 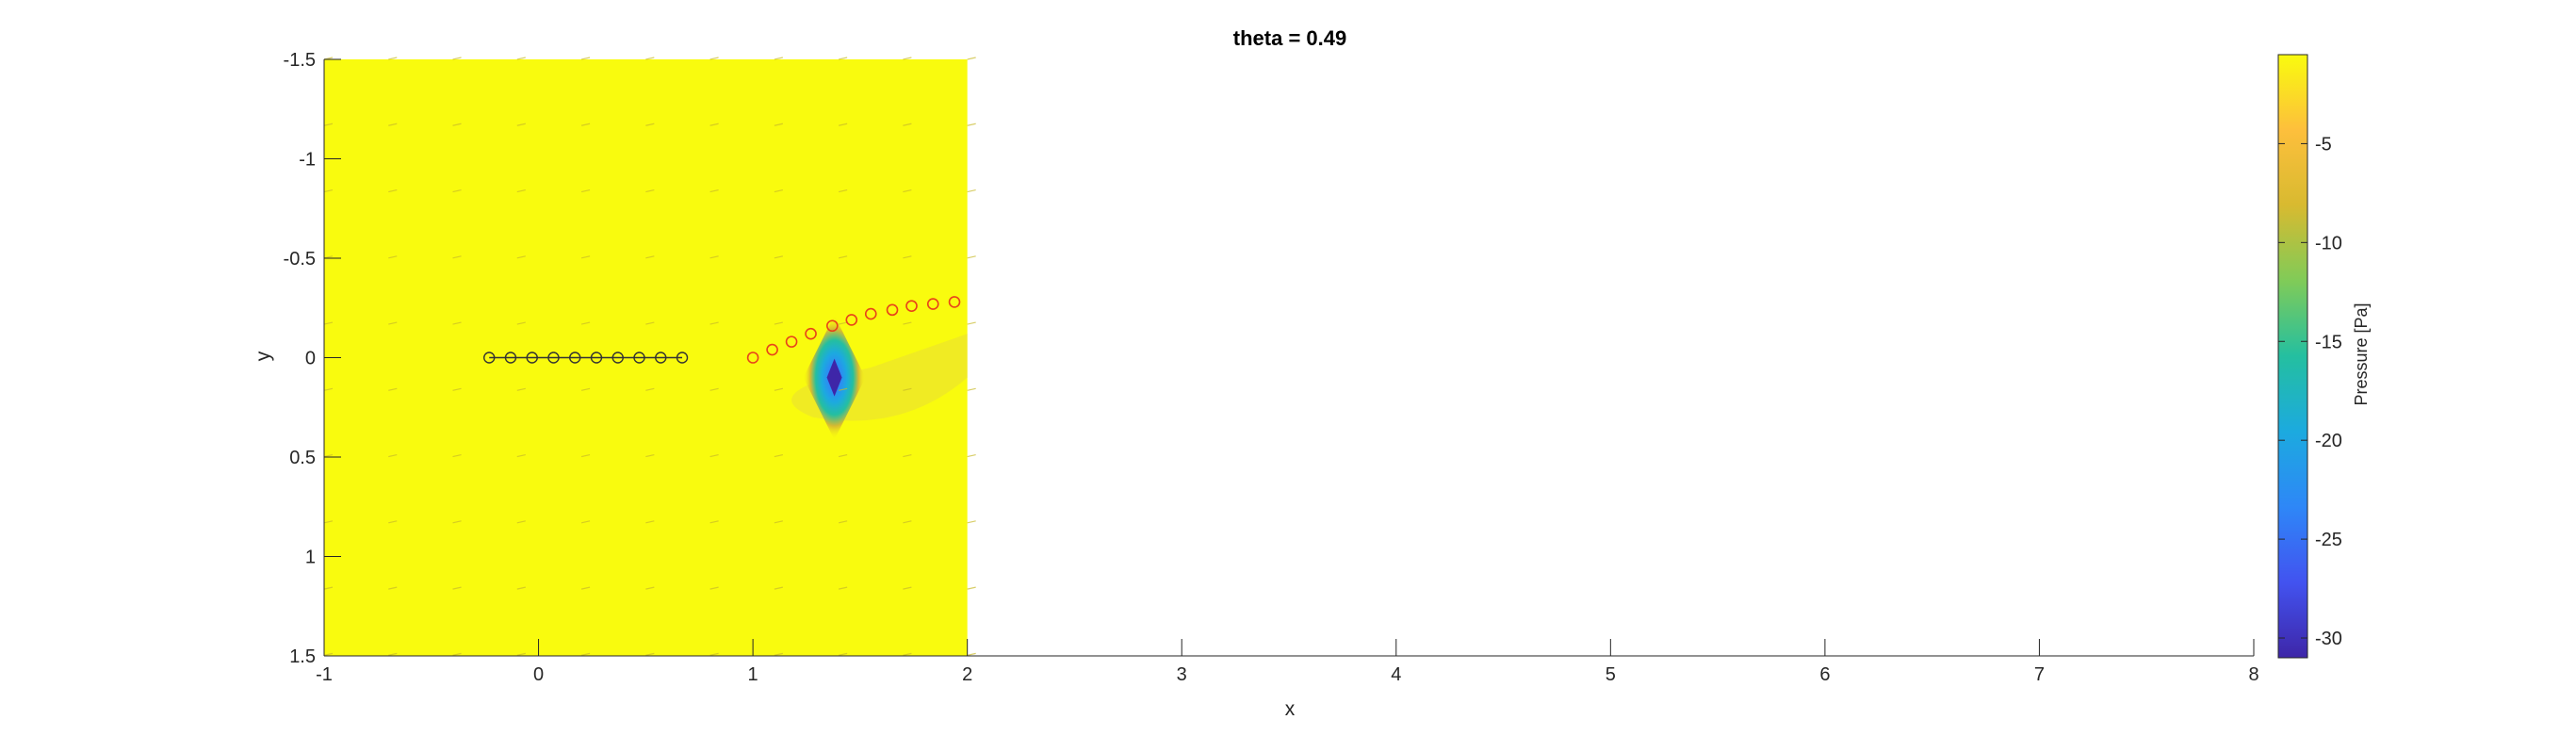 What do you see at coordinates (302, 458) in the screenshot?
I see `y-tick-label: 0.5` at bounding box center [302, 458].